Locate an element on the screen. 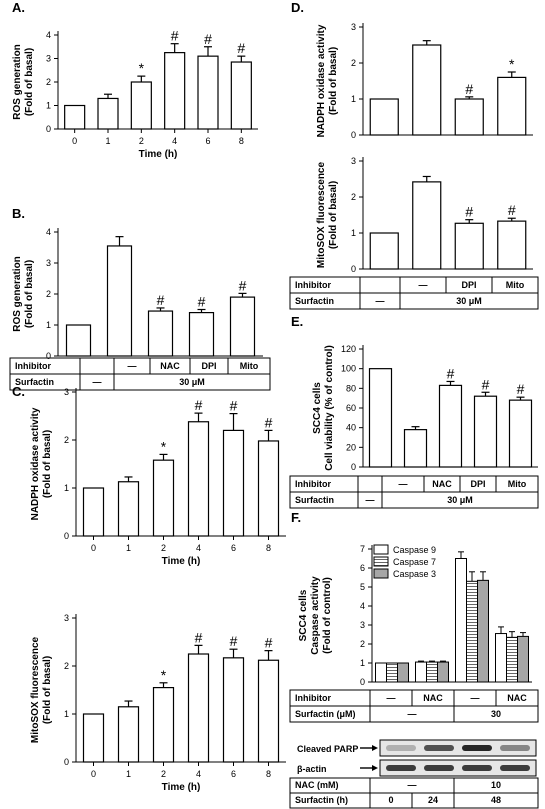  legend-swatch is located at coordinates (381, 561).